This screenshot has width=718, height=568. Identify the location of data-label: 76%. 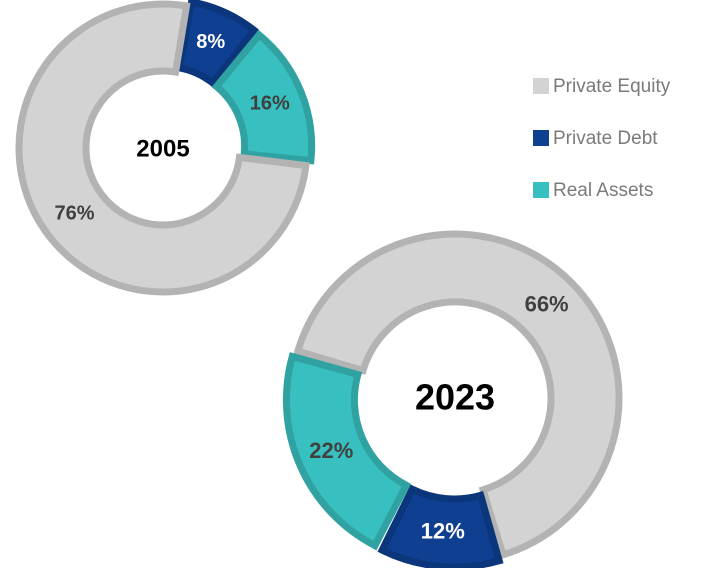
(75, 213).